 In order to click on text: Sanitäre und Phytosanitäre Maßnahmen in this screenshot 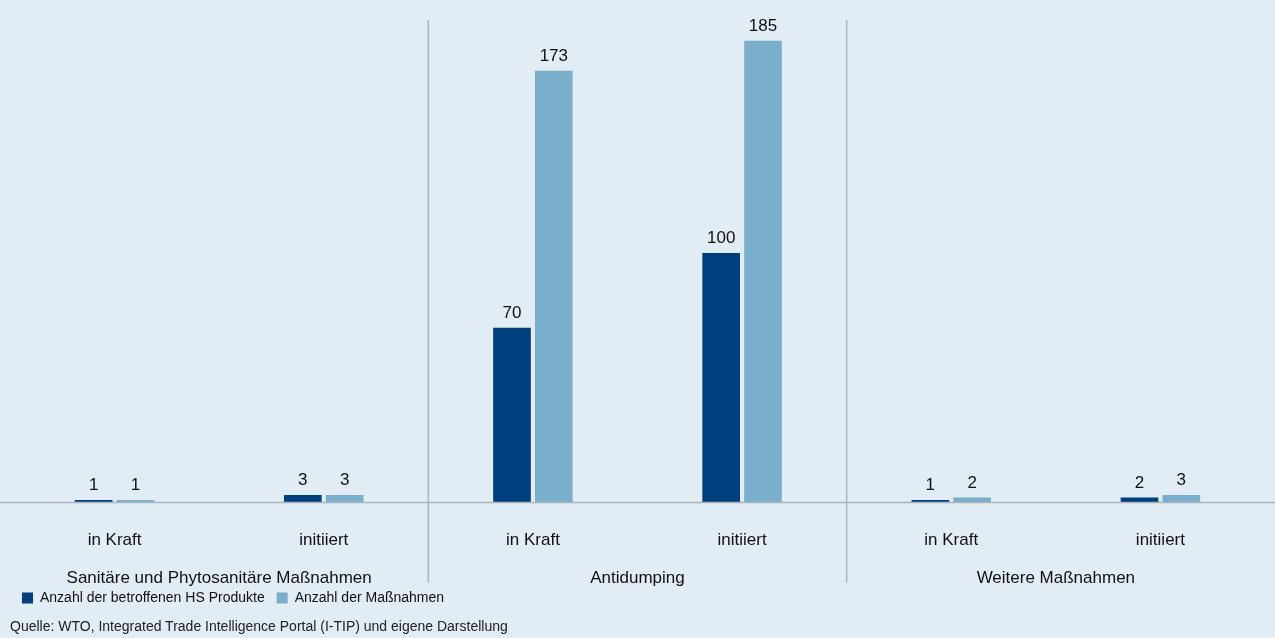, I will do `click(219, 578)`.